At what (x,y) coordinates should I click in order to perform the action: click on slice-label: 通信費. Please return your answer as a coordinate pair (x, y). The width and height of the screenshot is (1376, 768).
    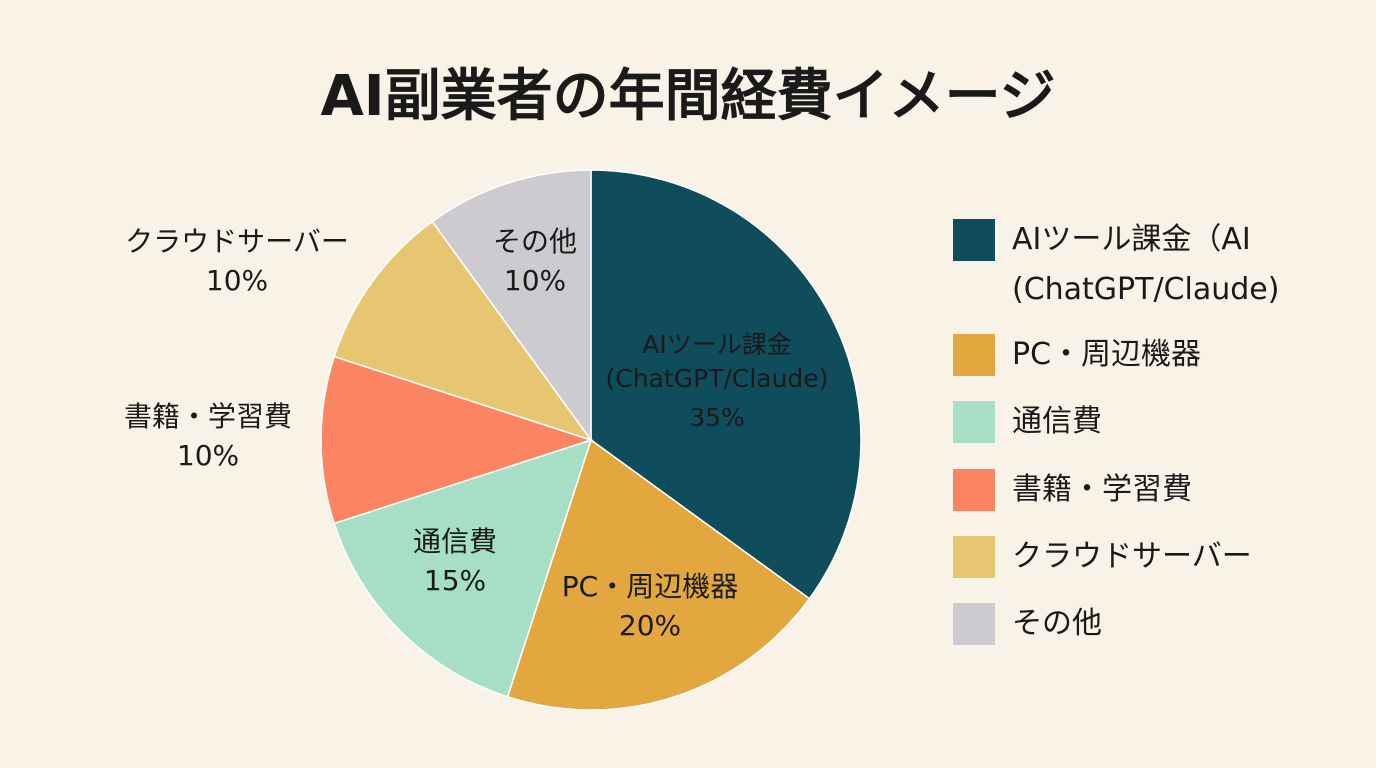
    Looking at the image, I should click on (455, 541).